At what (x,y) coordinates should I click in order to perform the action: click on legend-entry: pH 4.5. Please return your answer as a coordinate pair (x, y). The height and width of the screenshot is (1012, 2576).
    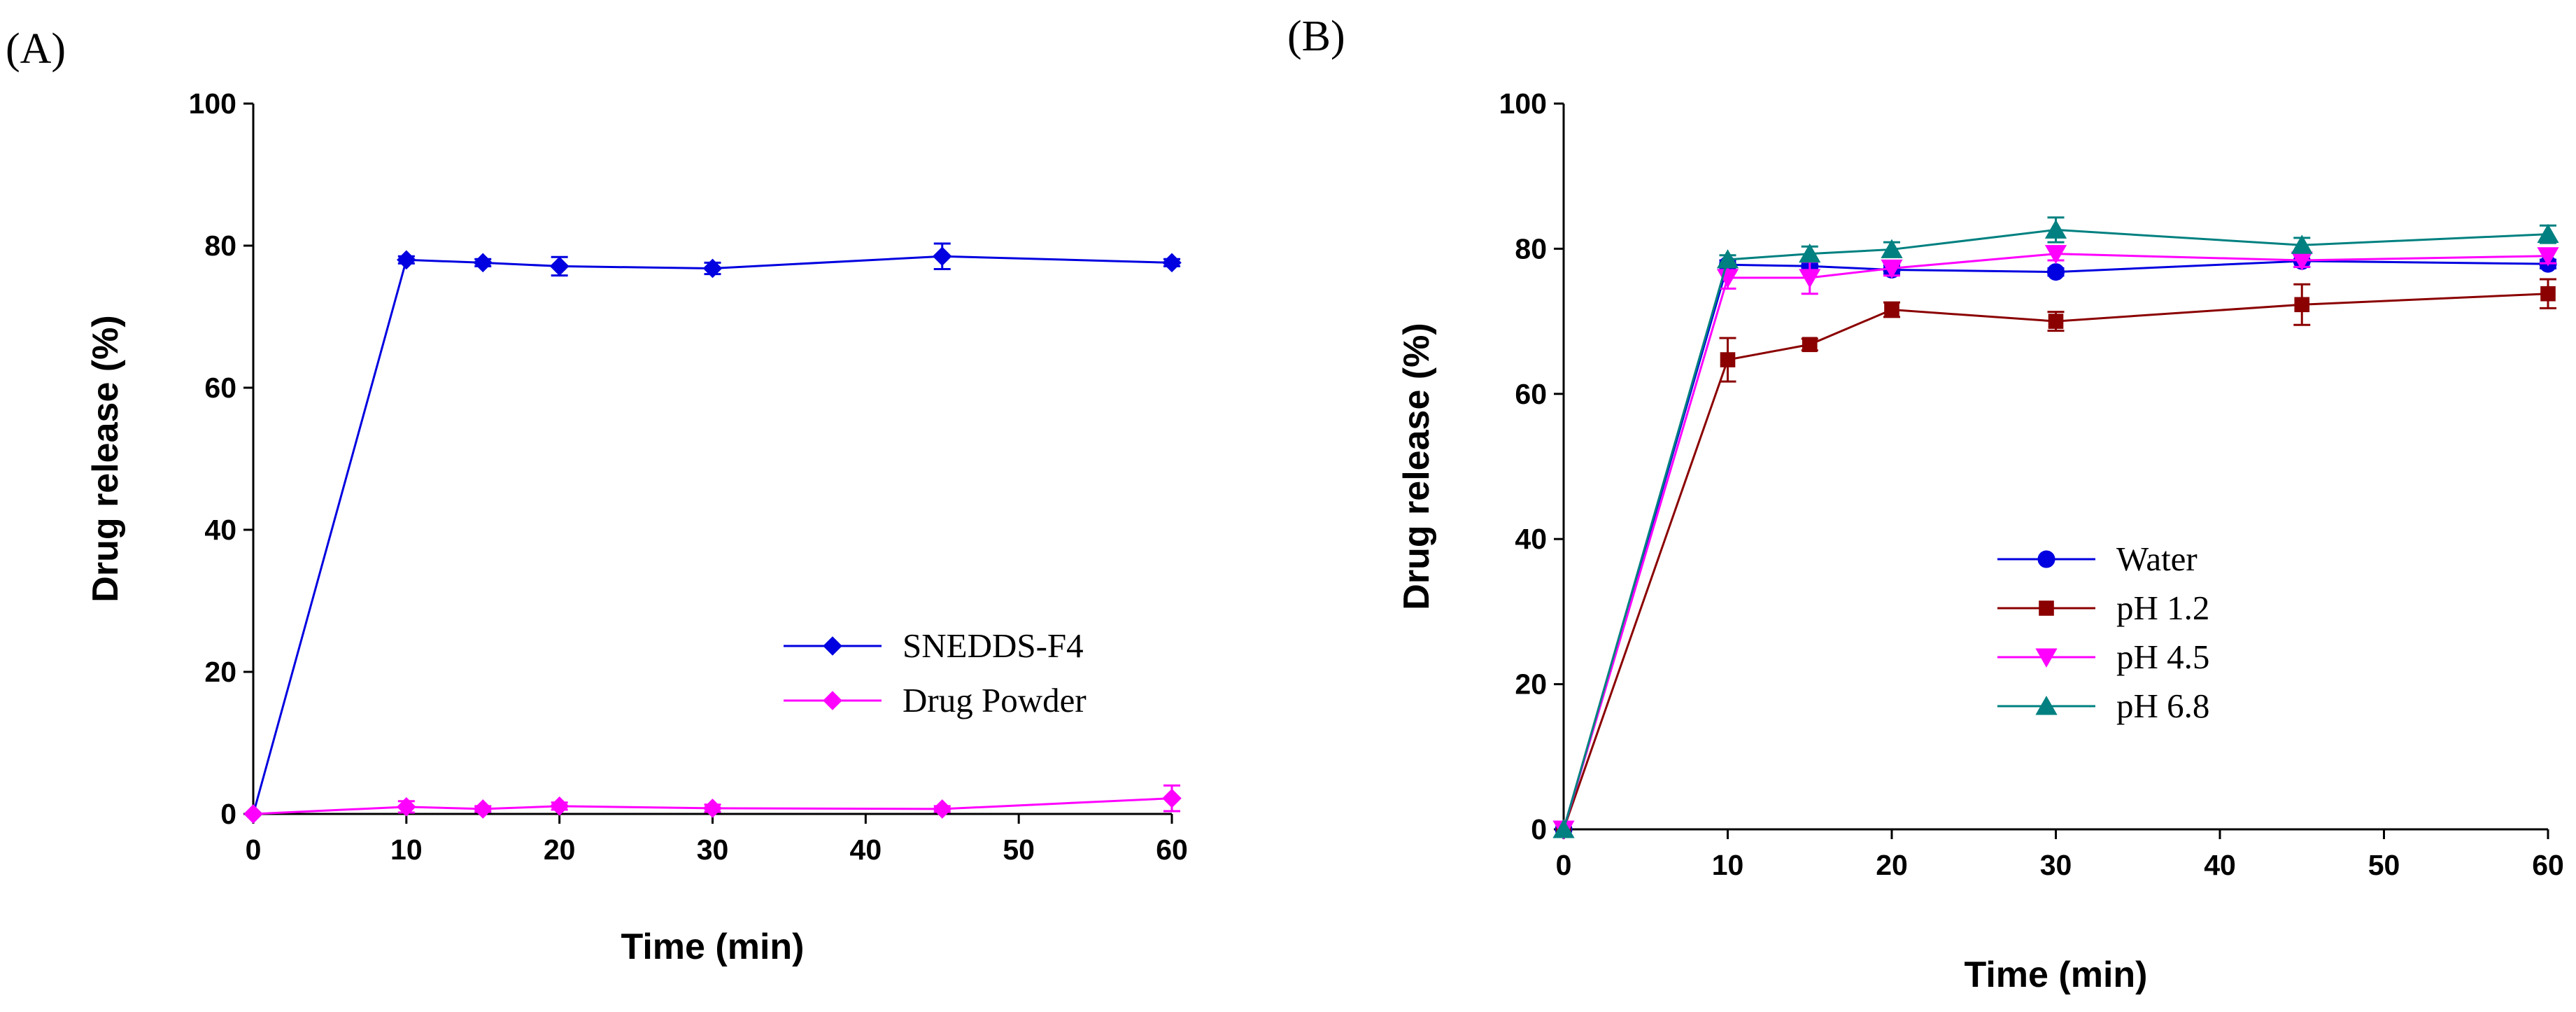
    Looking at the image, I should click on (2103, 657).